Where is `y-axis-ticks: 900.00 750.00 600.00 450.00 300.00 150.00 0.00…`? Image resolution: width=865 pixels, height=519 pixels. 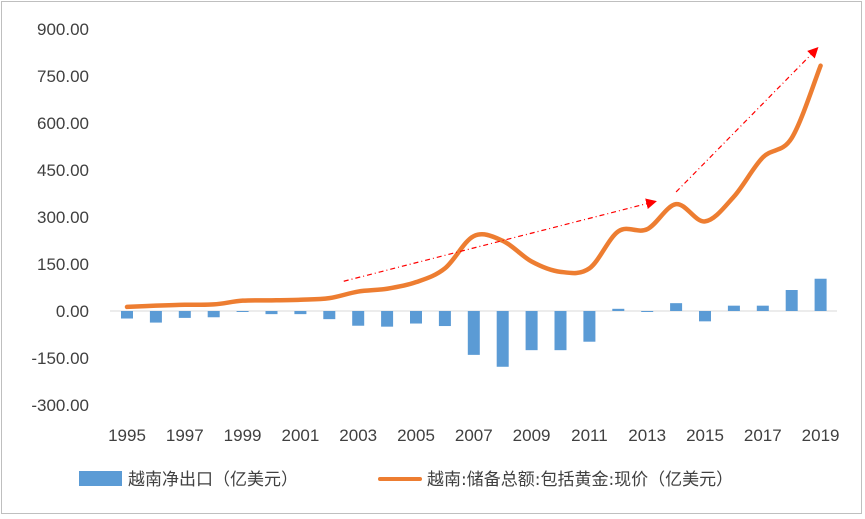
y-axis-ticks: 900.00 750.00 600.00 450.00 300.00 150.00 0.00… is located at coordinates (60, 217).